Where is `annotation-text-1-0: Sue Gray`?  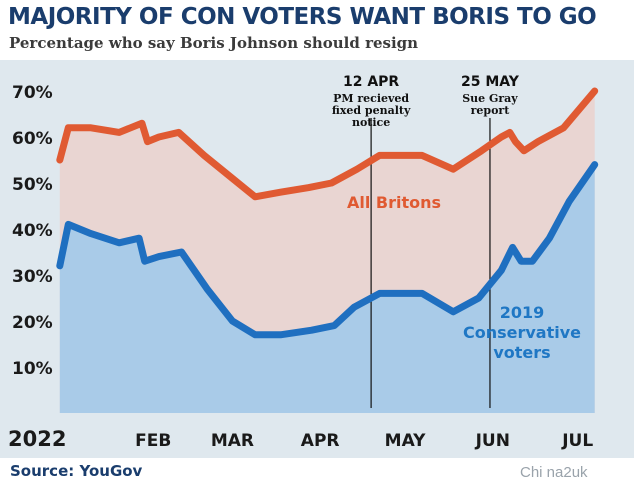
annotation-text-1-0: Sue Gray is located at coordinates (490, 98).